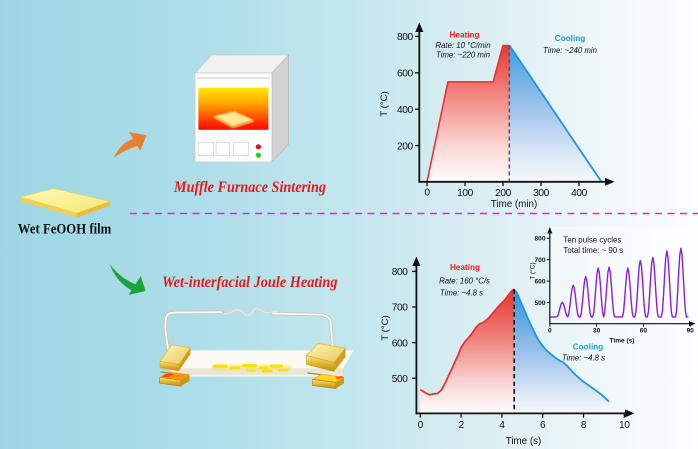 The width and height of the screenshot is (698, 449). I want to click on svg-text: 2, so click(461, 425).